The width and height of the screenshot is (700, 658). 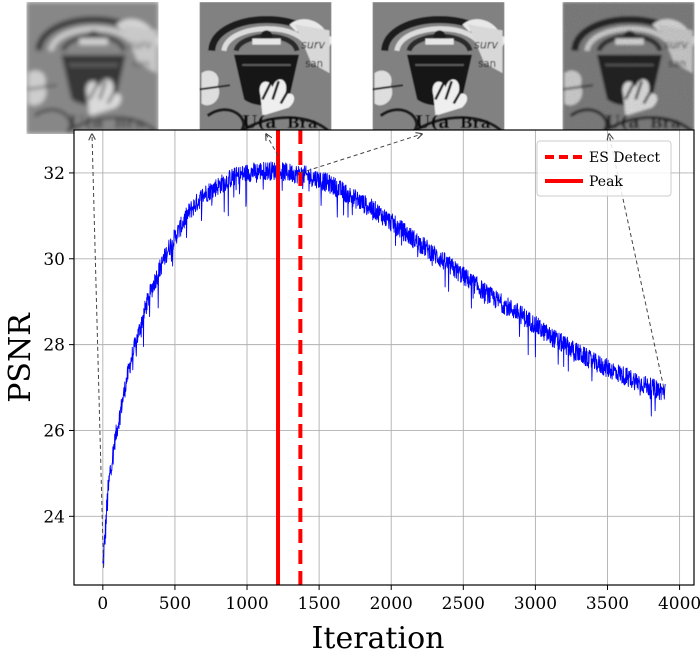 I want to click on legend-label-es-detect: ES Detect, so click(x=625, y=158).